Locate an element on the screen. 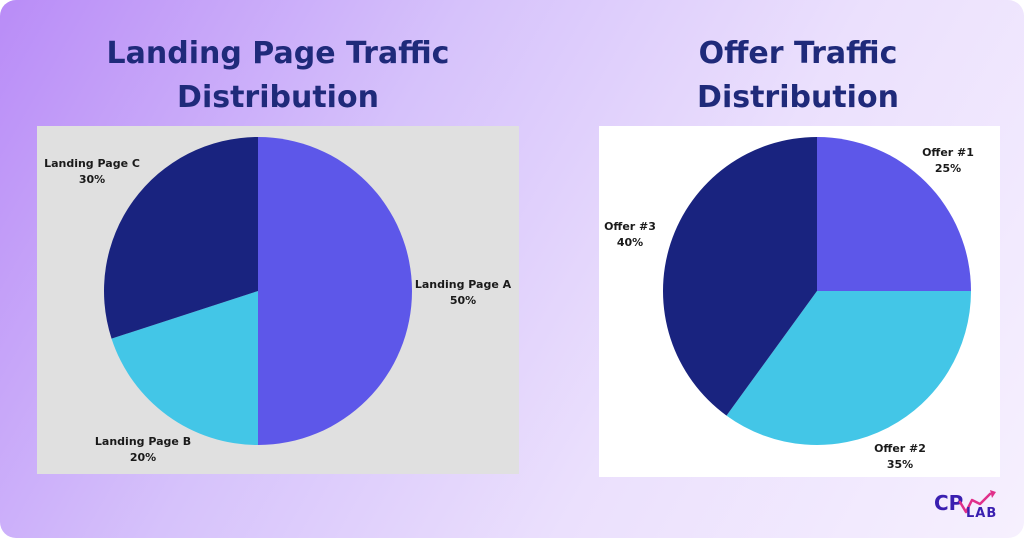 The width and height of the screenshot is (1024, 538). chart-title-line: Offer Traffic is located at coordinates (798, 53).